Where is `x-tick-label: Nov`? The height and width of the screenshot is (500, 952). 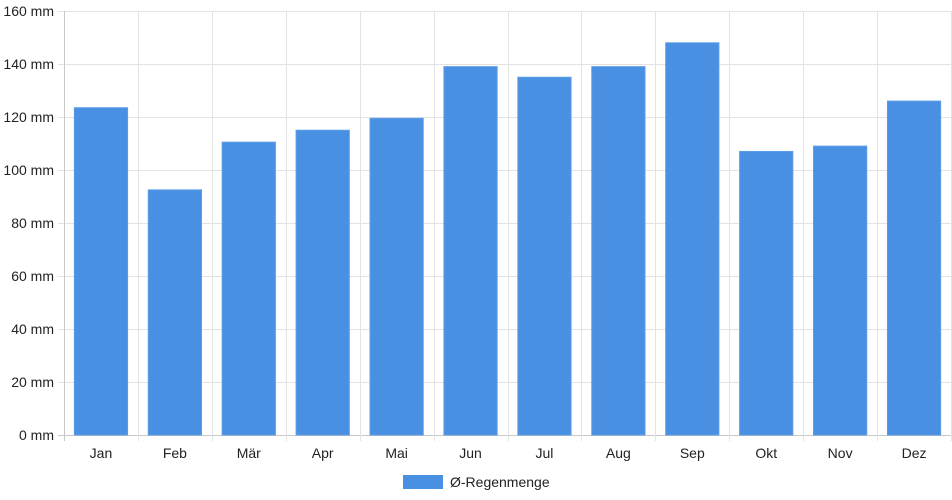 x-tick-label: Nov is located at coordinates (840, 453).